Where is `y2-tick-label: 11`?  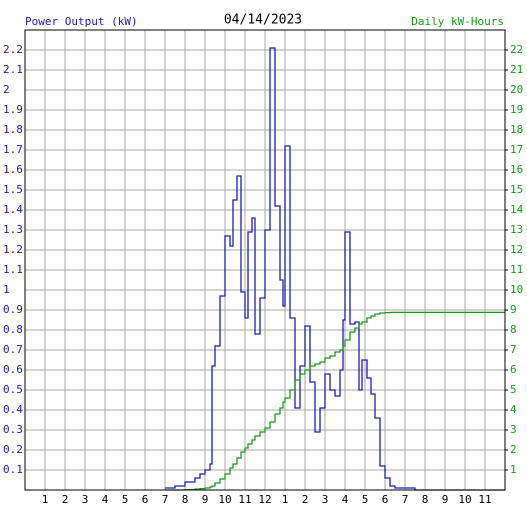
y2-tick-label: 11 is located at coordinates (516, 269).